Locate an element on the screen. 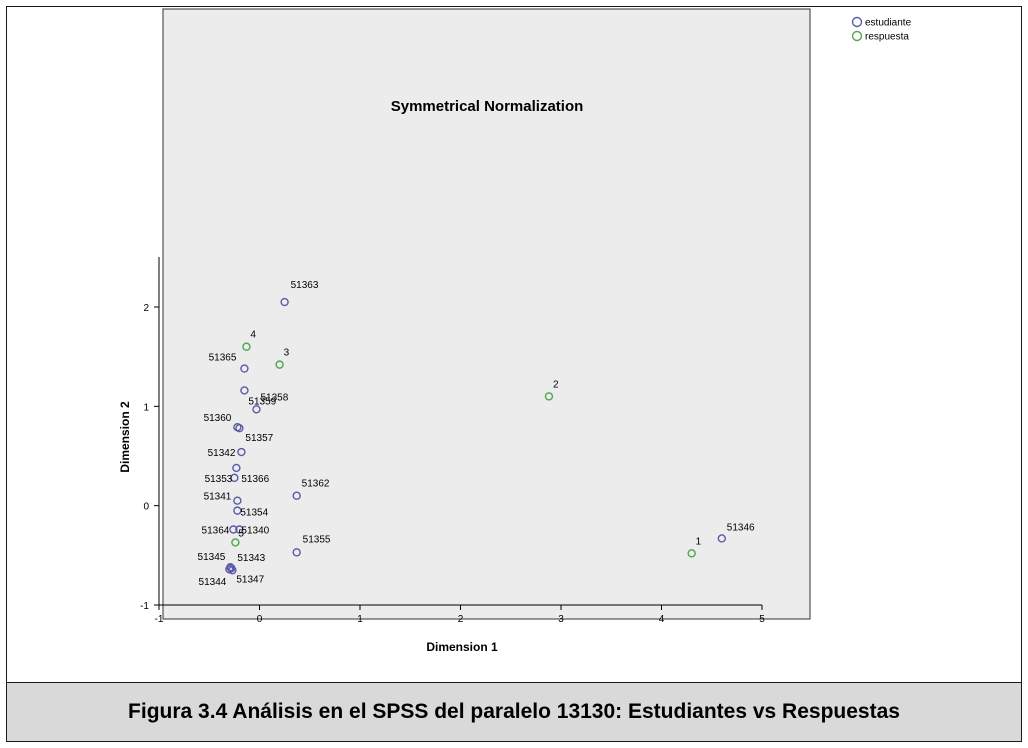 The height and width of the screenshot is (748, 1028). point-label: 3 is located at coordinates (287, 353).